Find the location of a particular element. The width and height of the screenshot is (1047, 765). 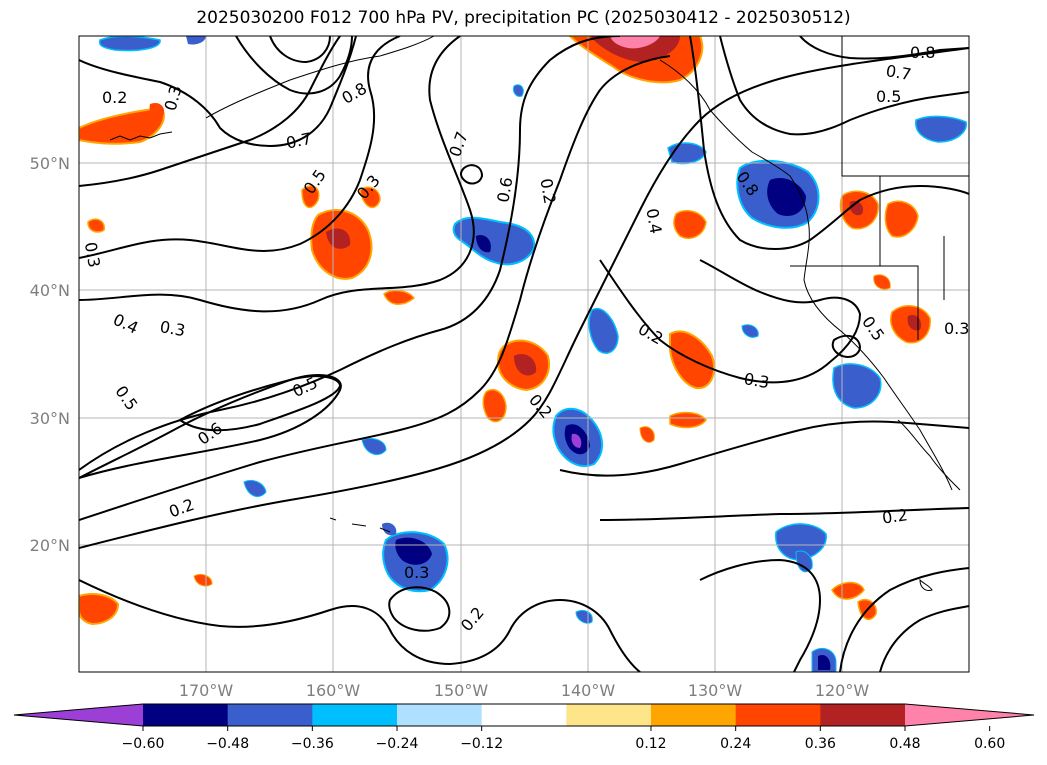

contour-label: 0.6 is located at coordinates (504, 190).